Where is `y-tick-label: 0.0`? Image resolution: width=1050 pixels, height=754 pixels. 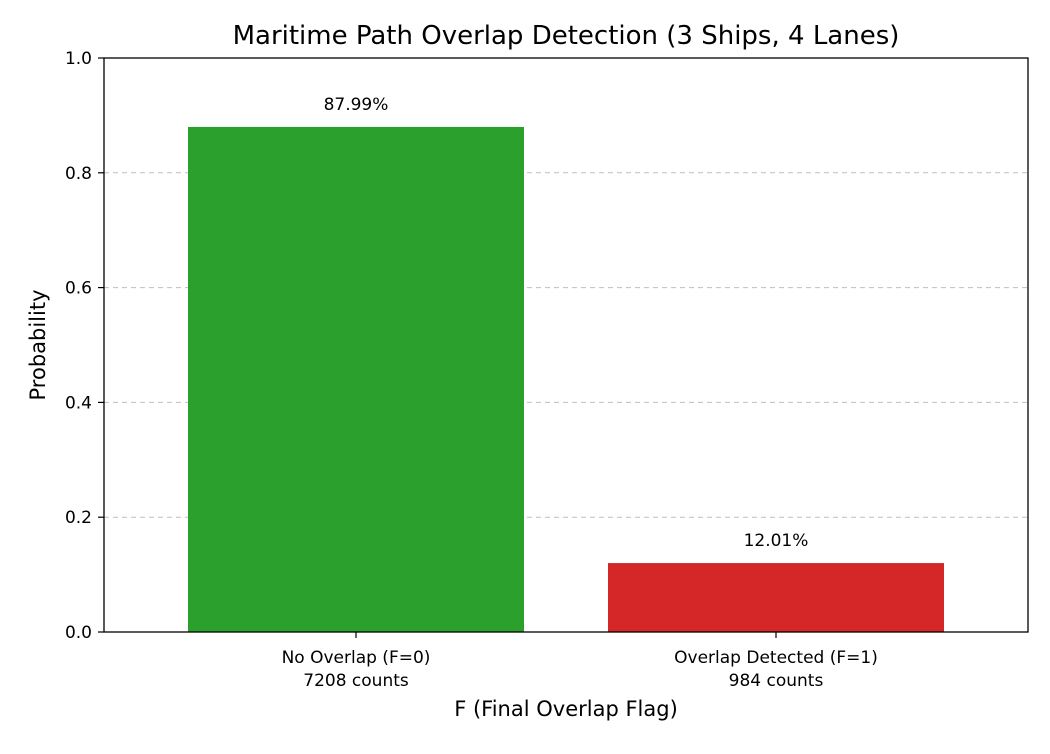
y-tick-label: 0.0 is located at coordinates (78, 633).